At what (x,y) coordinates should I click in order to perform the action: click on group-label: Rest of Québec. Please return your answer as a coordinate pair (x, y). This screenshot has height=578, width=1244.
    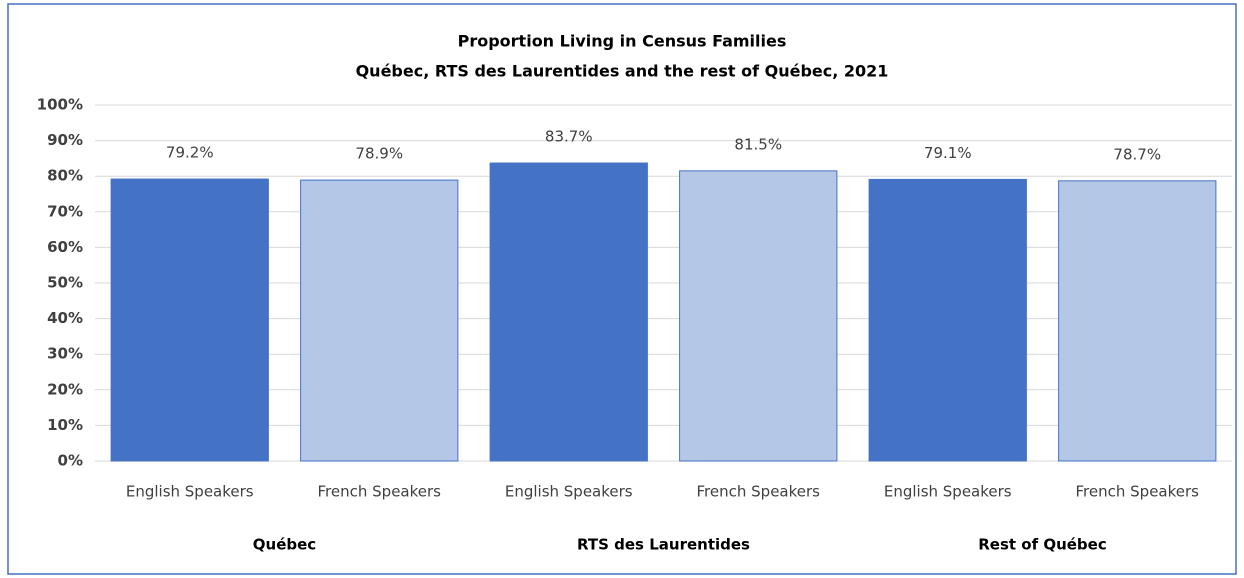
    Looking at the image, I should click on (1042, 545).